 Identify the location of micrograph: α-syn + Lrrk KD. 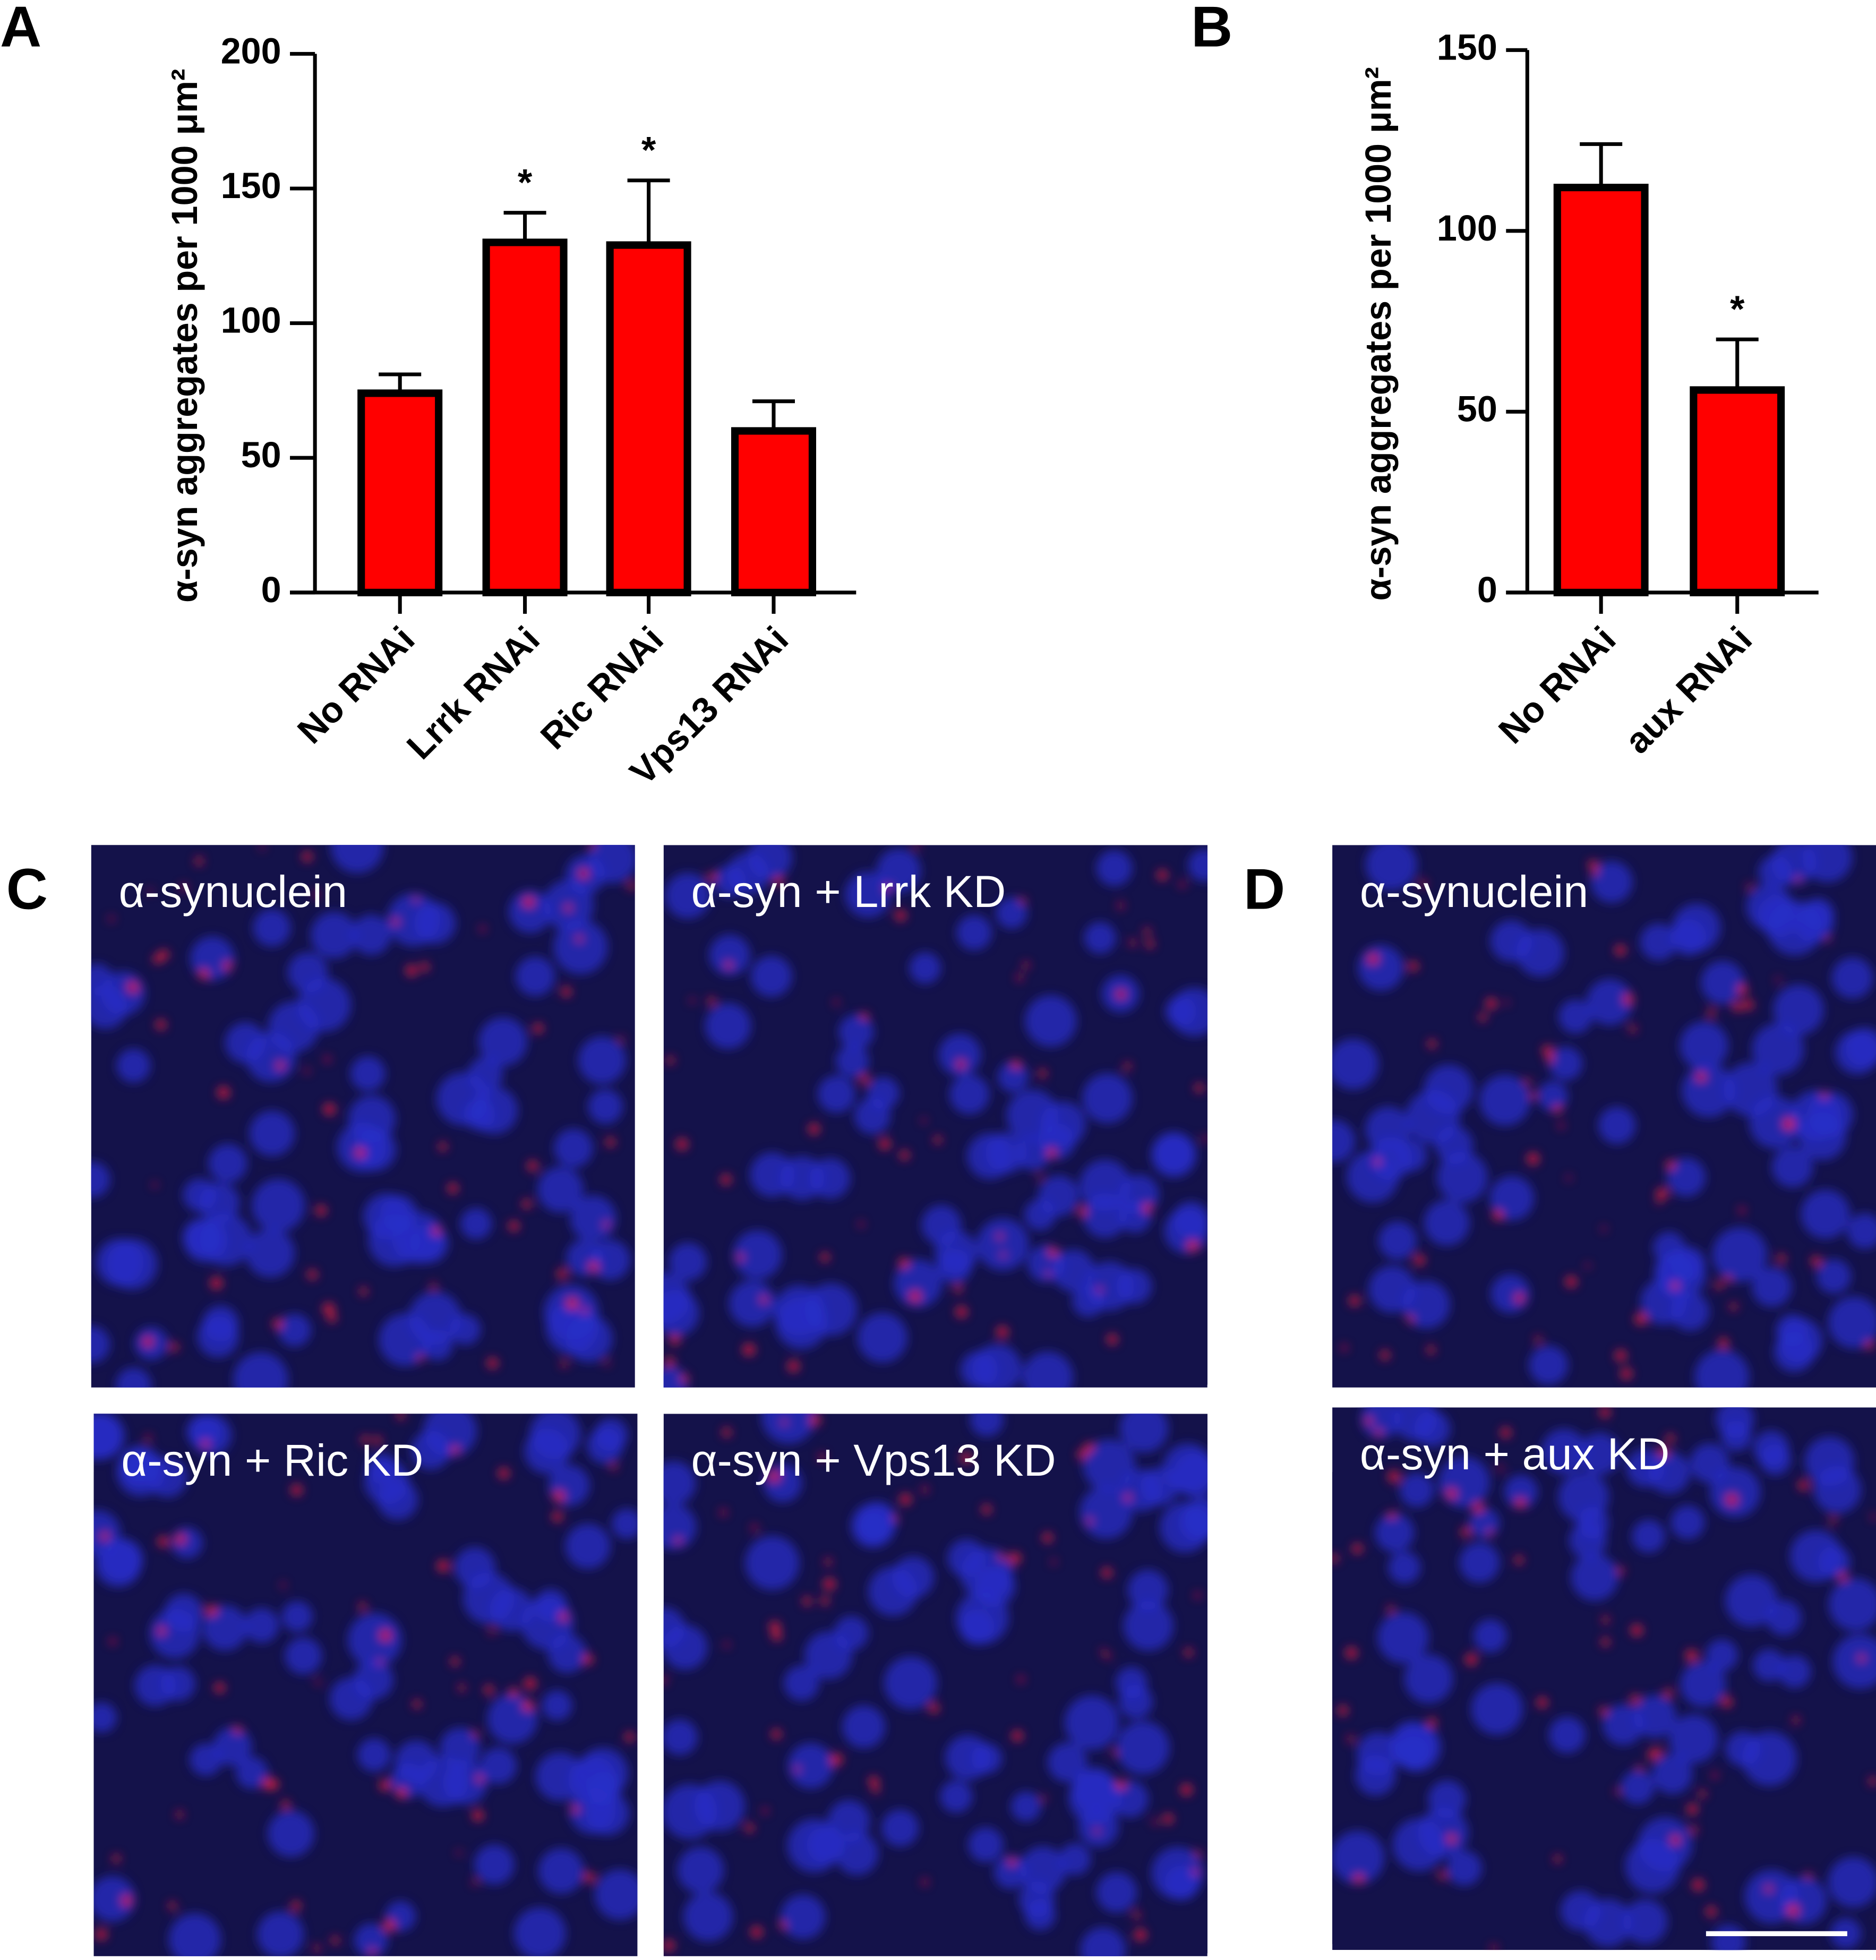
(935, 1117).